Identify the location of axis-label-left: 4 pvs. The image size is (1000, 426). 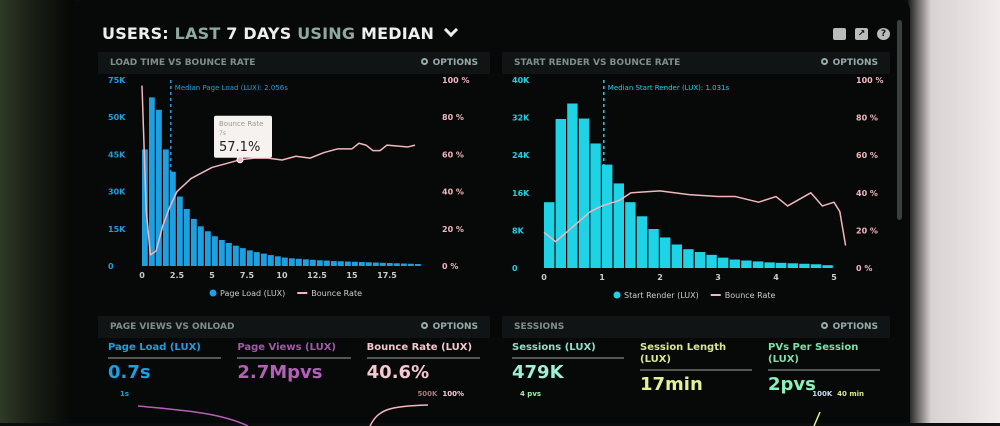
(531, 394).